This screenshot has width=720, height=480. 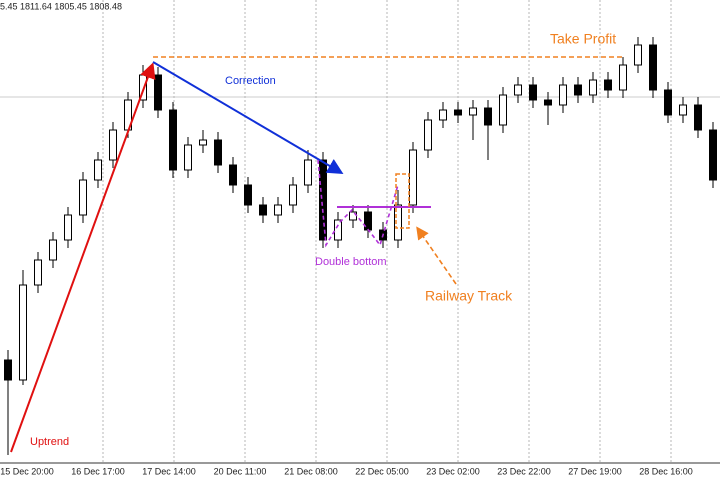 I want to click on railway-track-arrow, so click(x=436, y=255).